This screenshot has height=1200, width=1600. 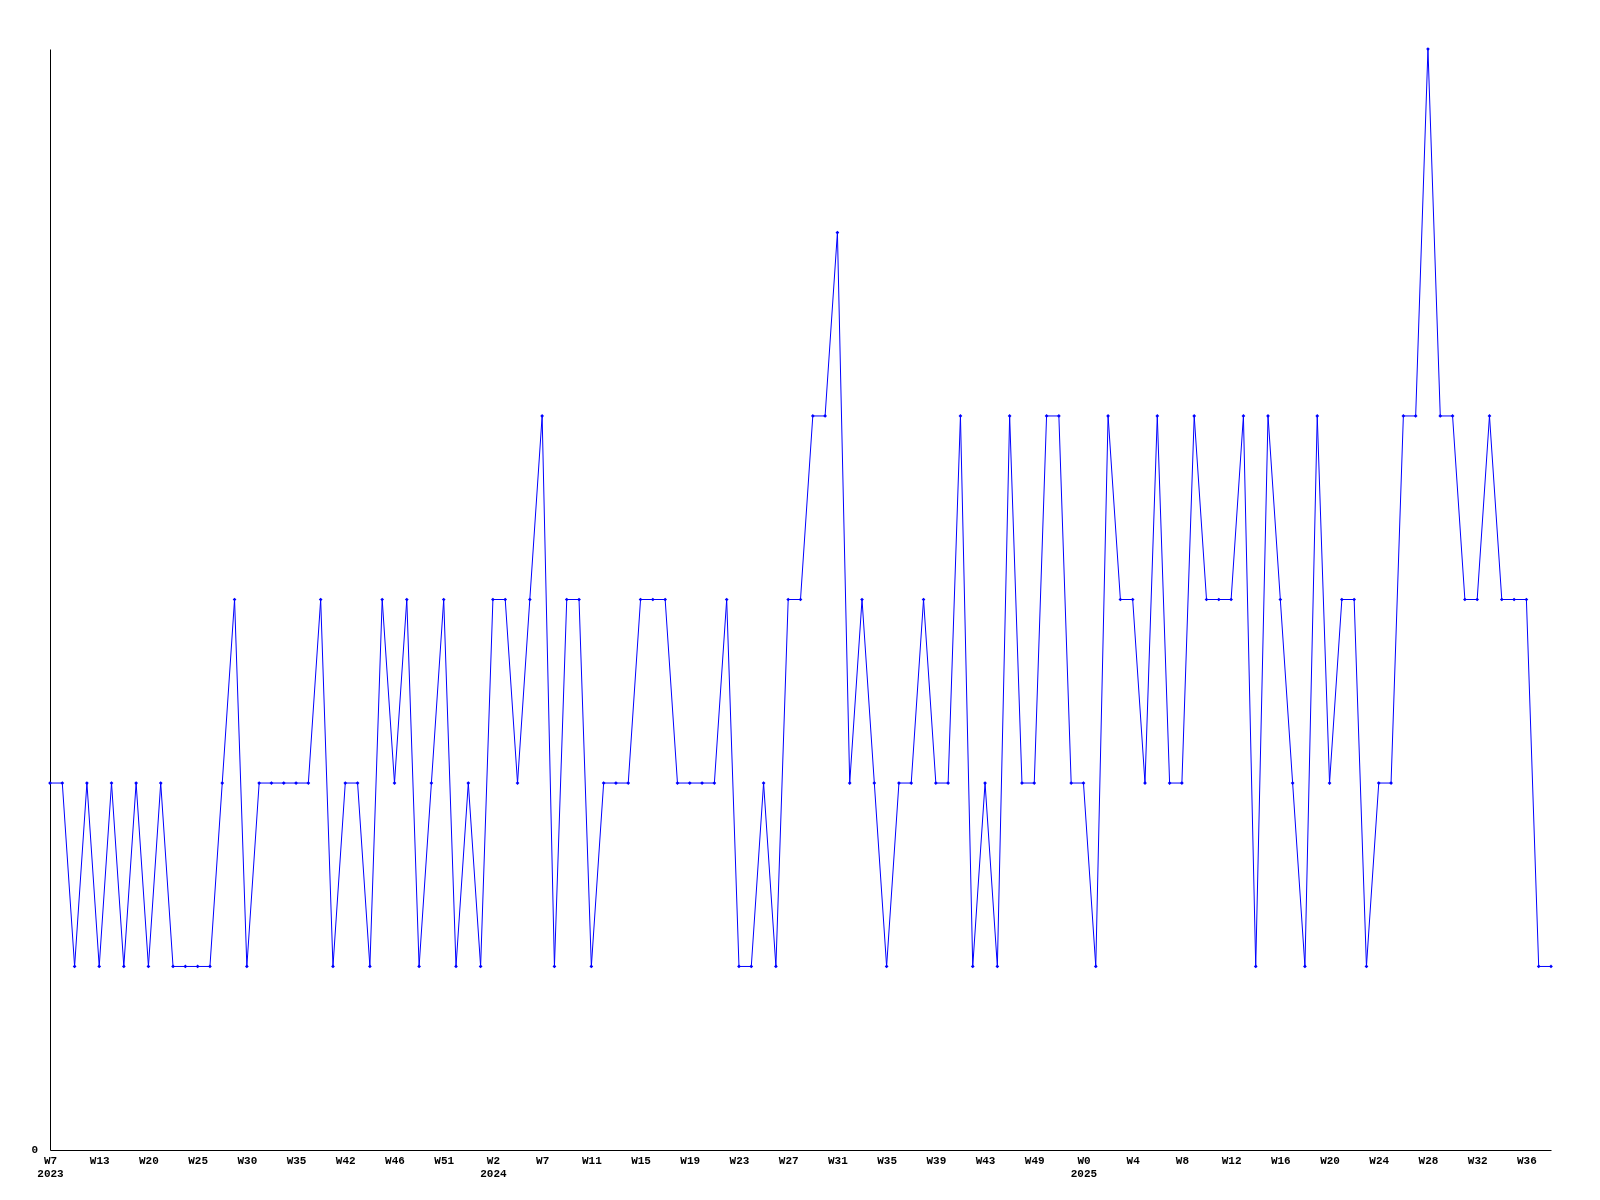 I want to click on x-tick-label: W42, so click(x=345, y=1160).